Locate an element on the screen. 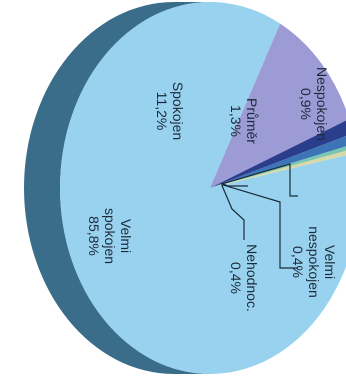 The height and width of the screenshot is (376, 346). data-label-text: Velminespokojen0,4% is located at coordinates (314, 262).